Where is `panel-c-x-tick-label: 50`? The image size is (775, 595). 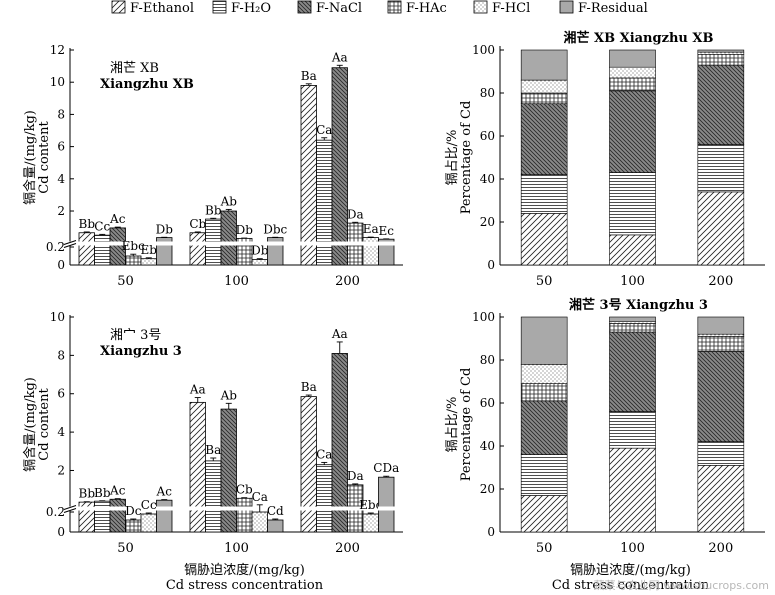
panel-c-x-tick-label: 50 is located at coordinates (125, 548).